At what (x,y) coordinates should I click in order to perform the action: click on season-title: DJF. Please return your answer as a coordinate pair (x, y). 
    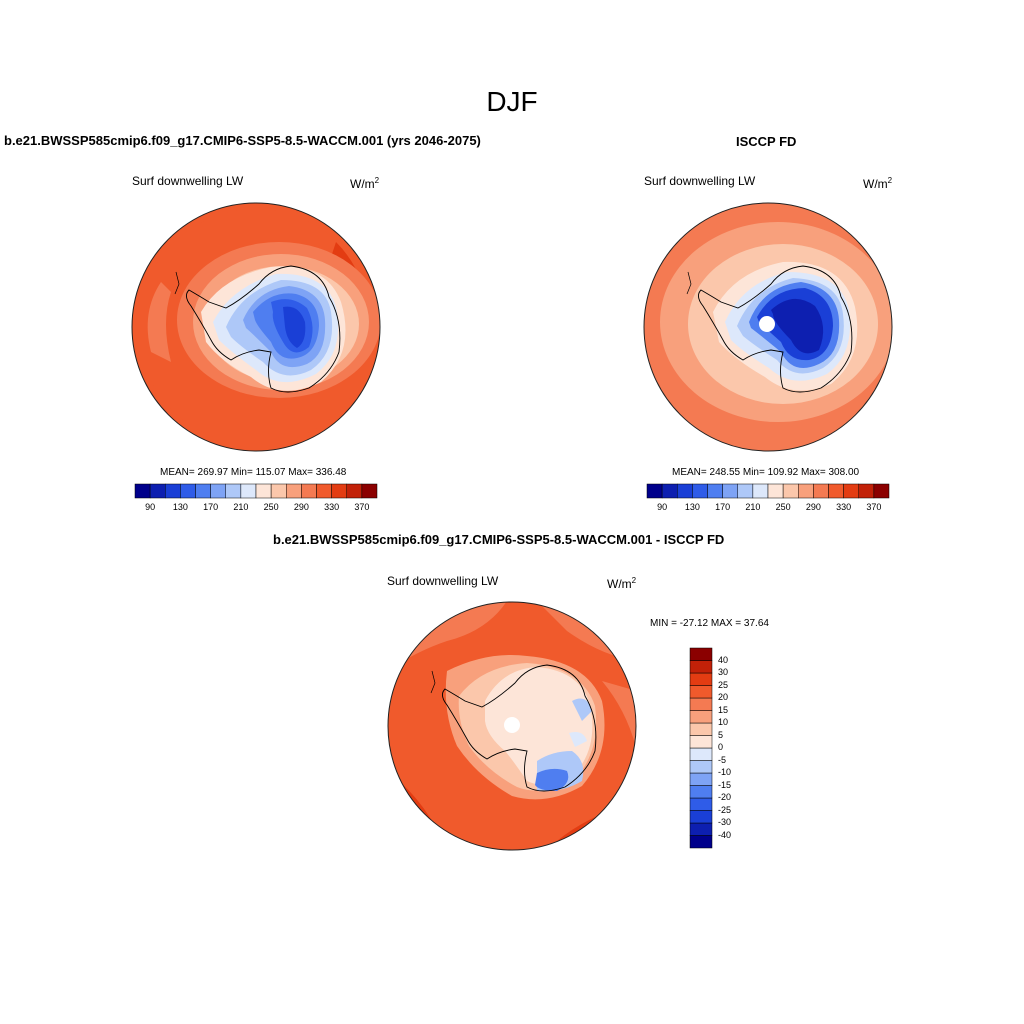
    Looking at the image, I should click on (512, 101).